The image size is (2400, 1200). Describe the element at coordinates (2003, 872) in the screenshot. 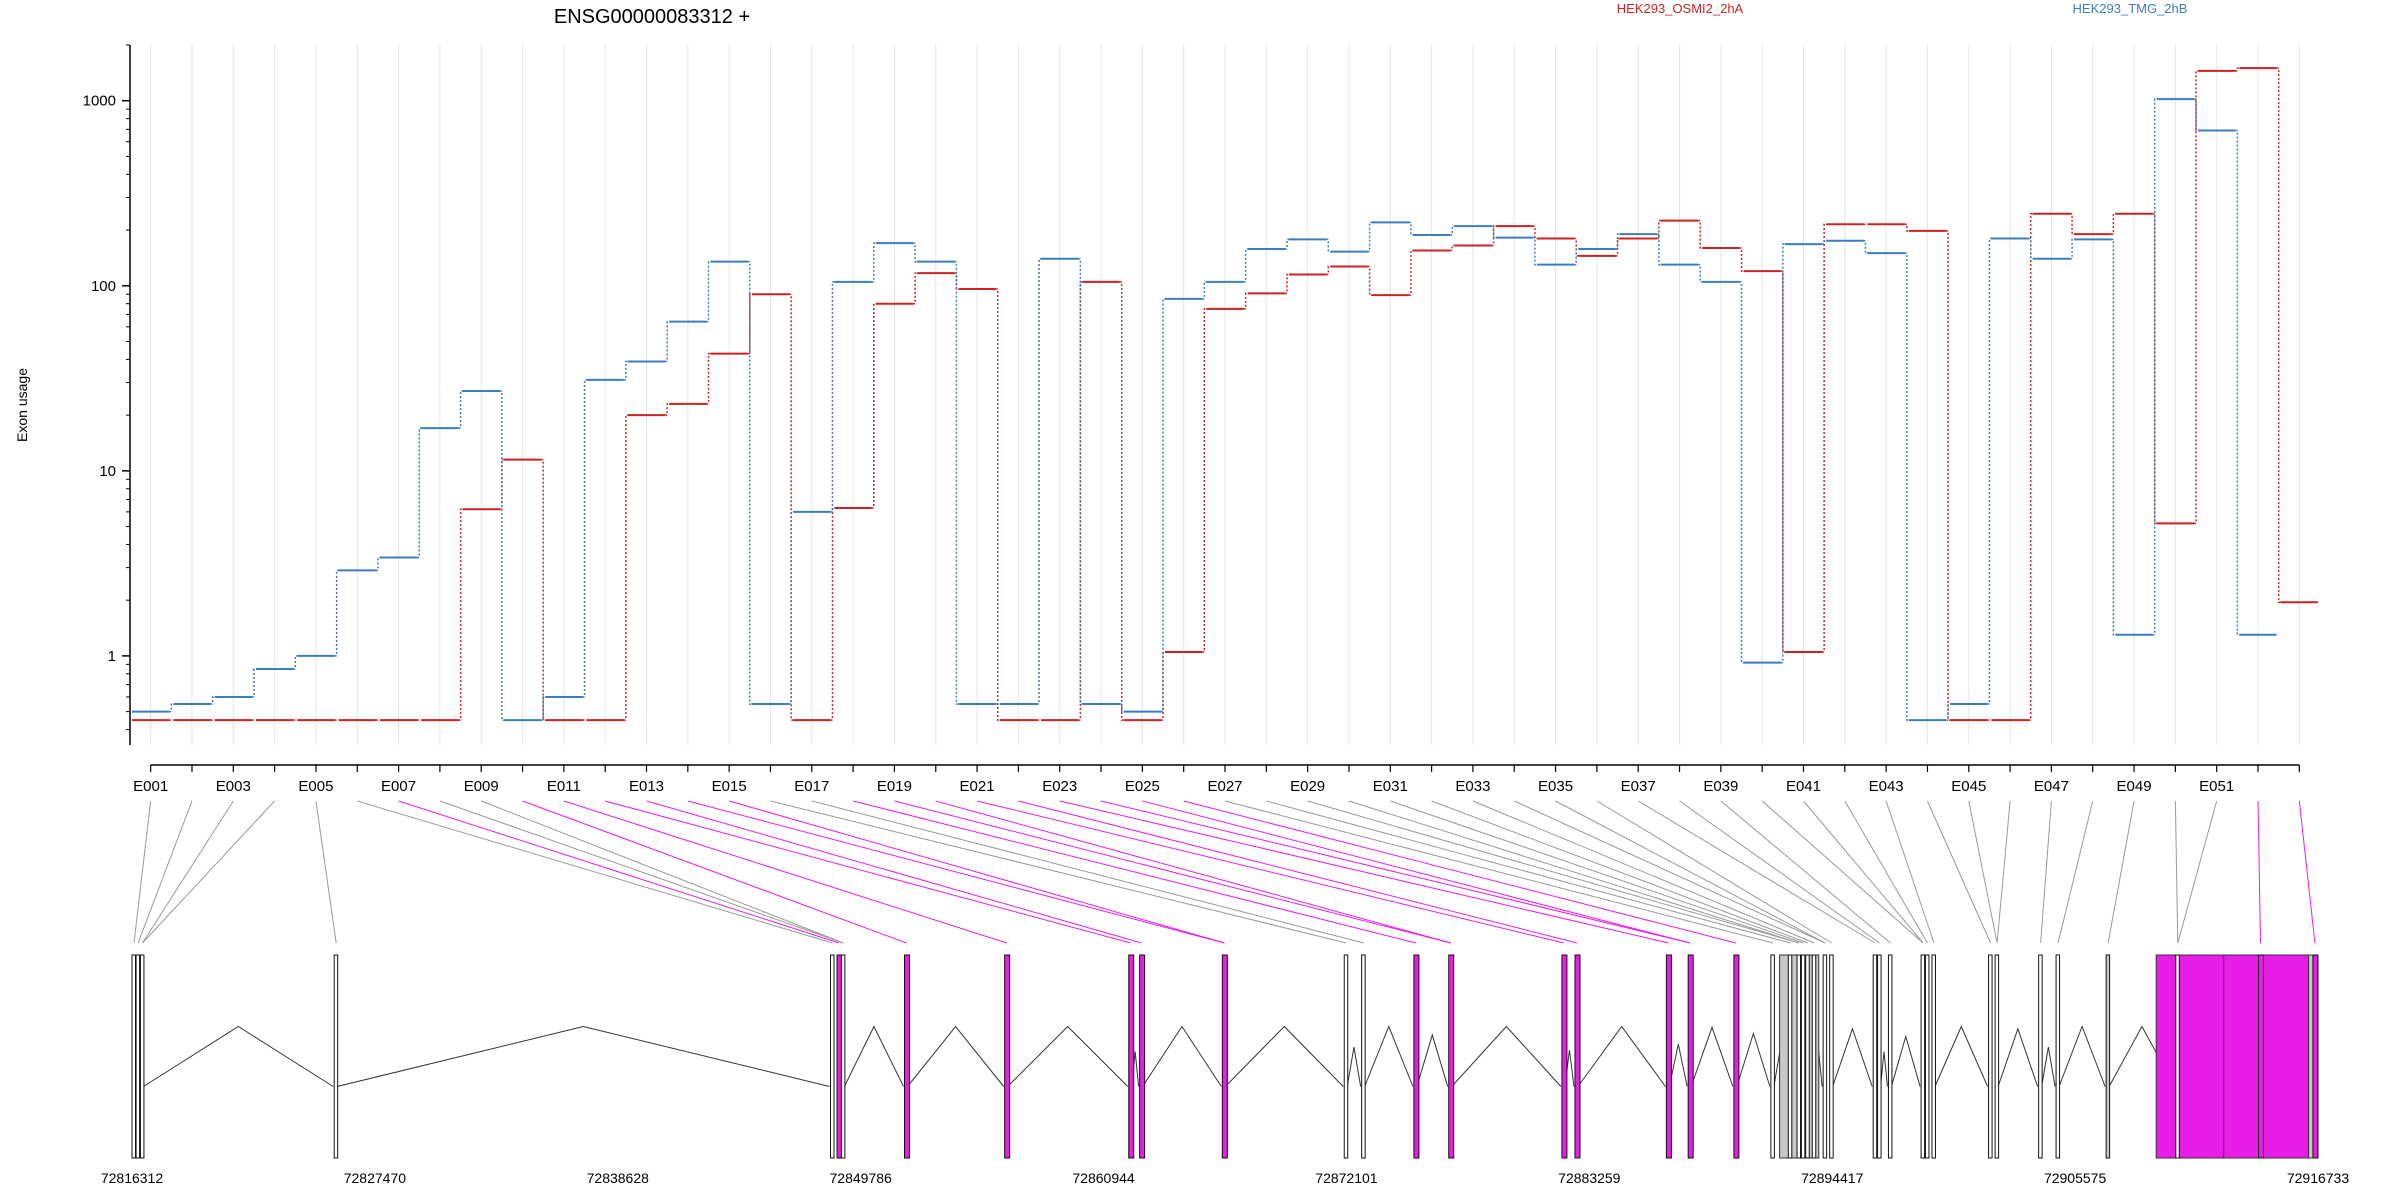

I see `connector-e046` at that location.